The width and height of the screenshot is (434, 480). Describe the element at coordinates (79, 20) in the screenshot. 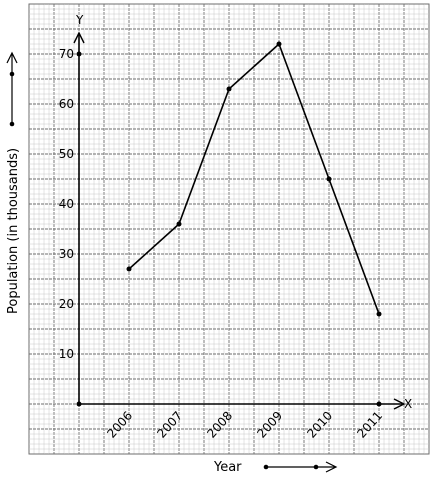

I see `y-axis-letter: Y` at that location.